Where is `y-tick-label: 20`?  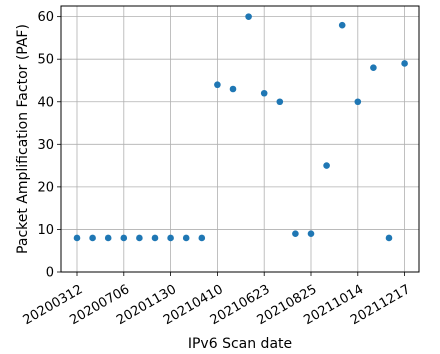 y-tick-label: 20 is located at coordinates (45, 187).